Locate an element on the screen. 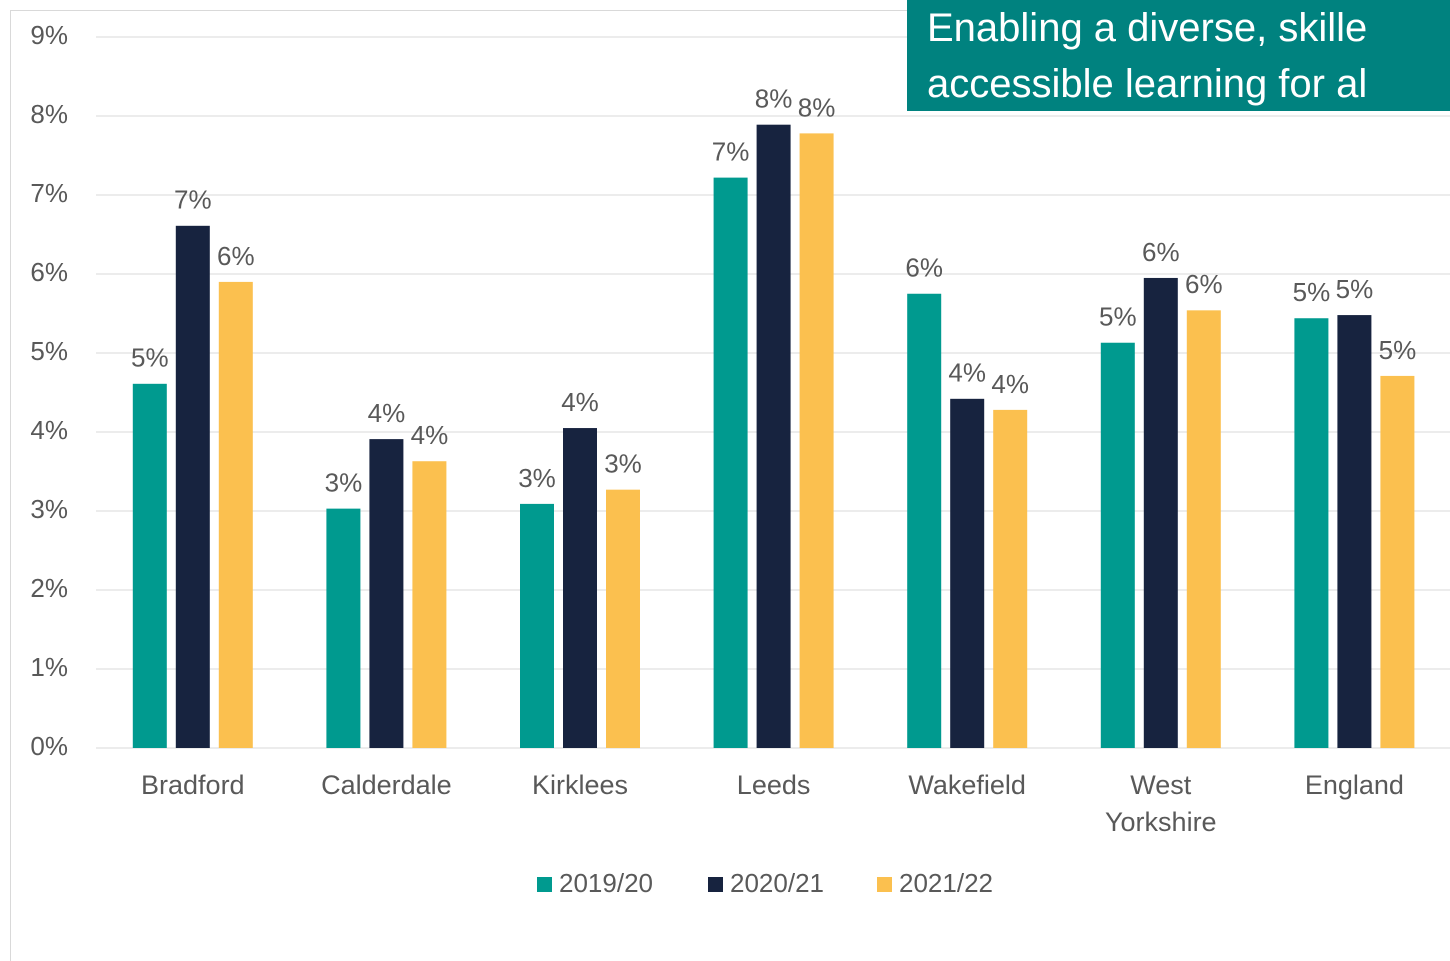 This screenshot has height=961, width=1450. y-tick-label: 8% is located at coordinates (49, 114).